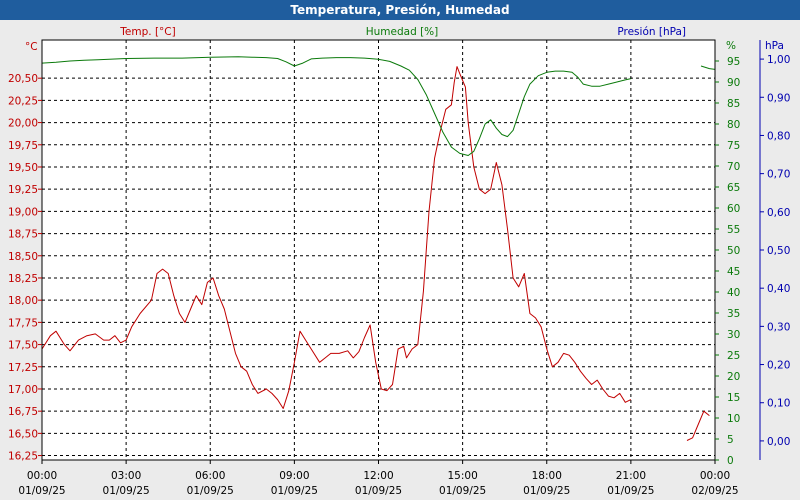  What do you see at coordinates (23, 346) in the screenshot?
I see `temp-tick-label: 17,50` at bounding box center [23, 346].